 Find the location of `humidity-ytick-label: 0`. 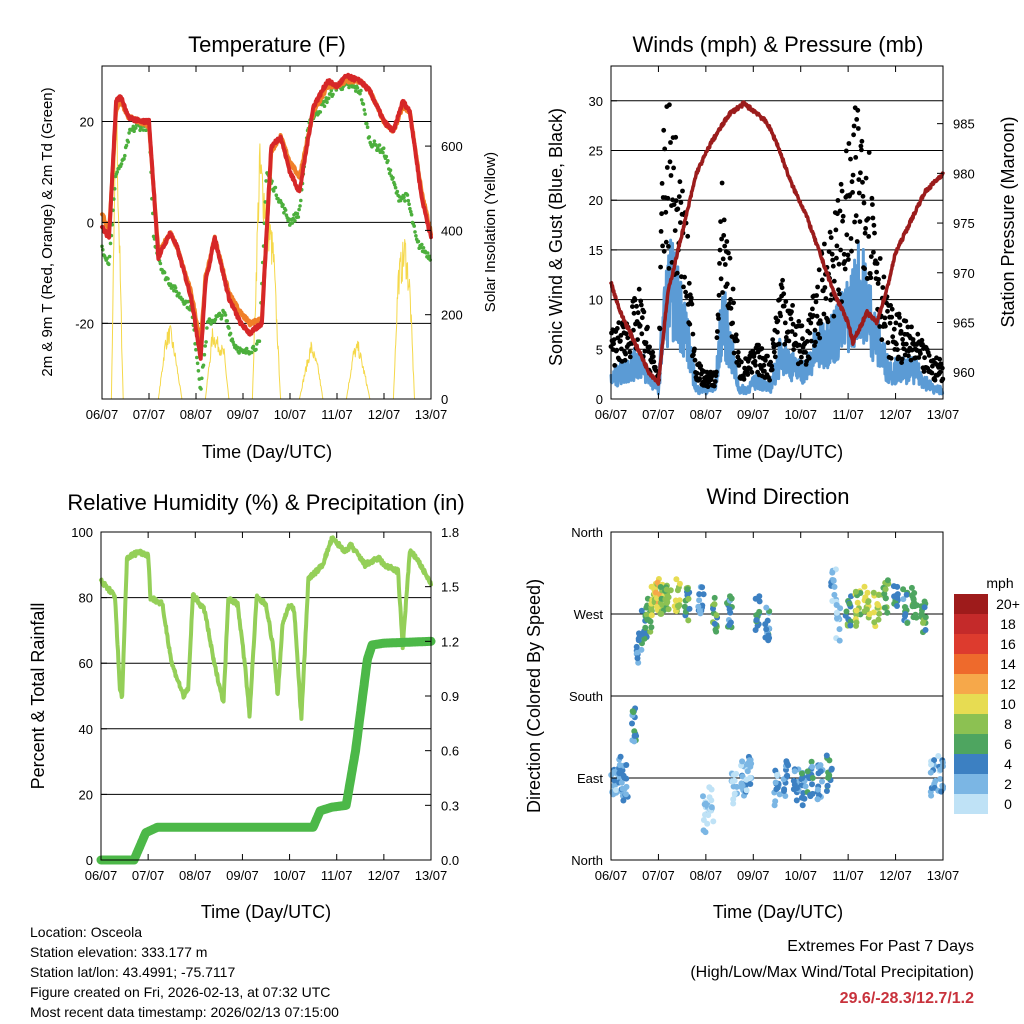

humidity-ytick-label: 0 is located at coordinates (89, 860).